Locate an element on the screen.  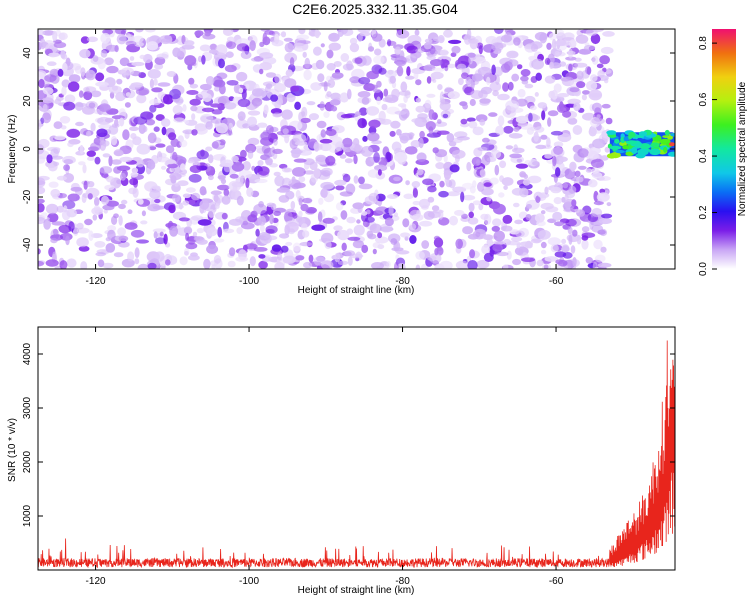
y-tick-label: 20 is located at coordinates (27, 101).